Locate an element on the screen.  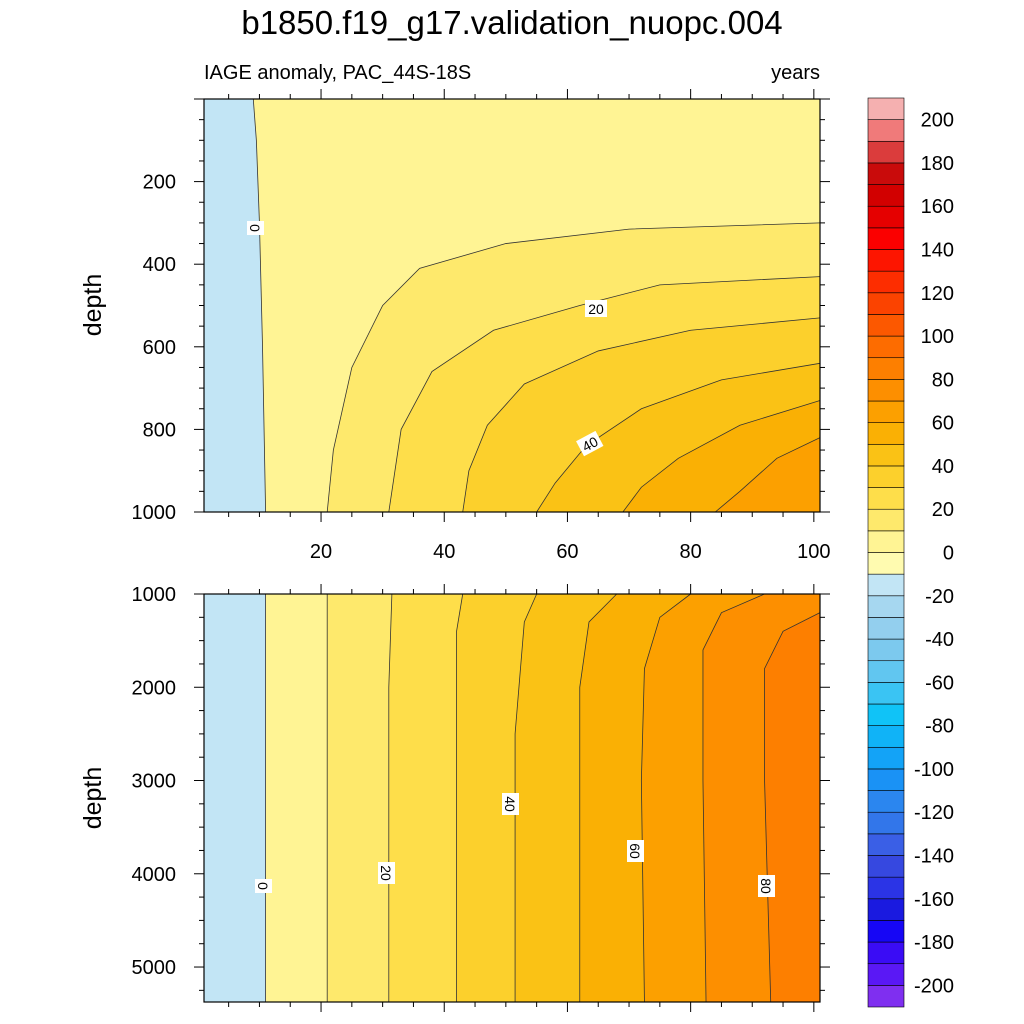
contour-label-40: 40 is located at coordinates (510, 804).